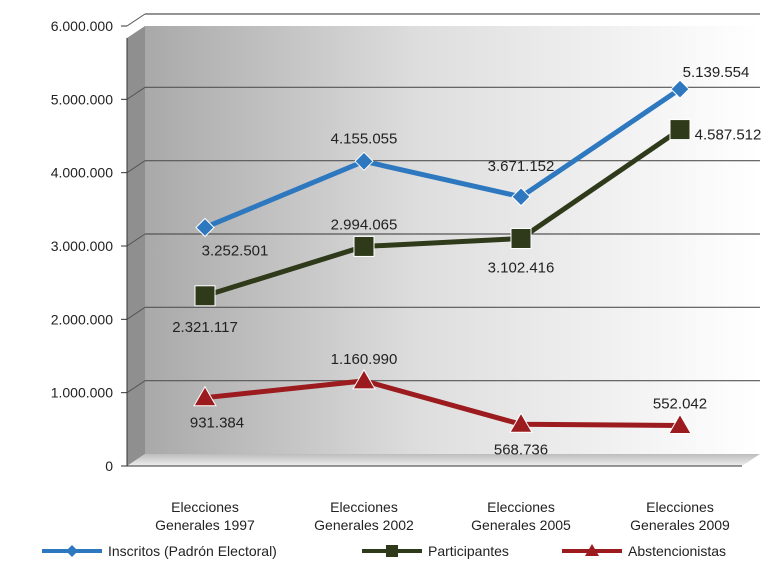 This screenshot has width=784, height=565. Describe the element at coordinates (521, 516) in the screenshot. I see `x-tick-label: Elecciones Generales 2005` at that location.